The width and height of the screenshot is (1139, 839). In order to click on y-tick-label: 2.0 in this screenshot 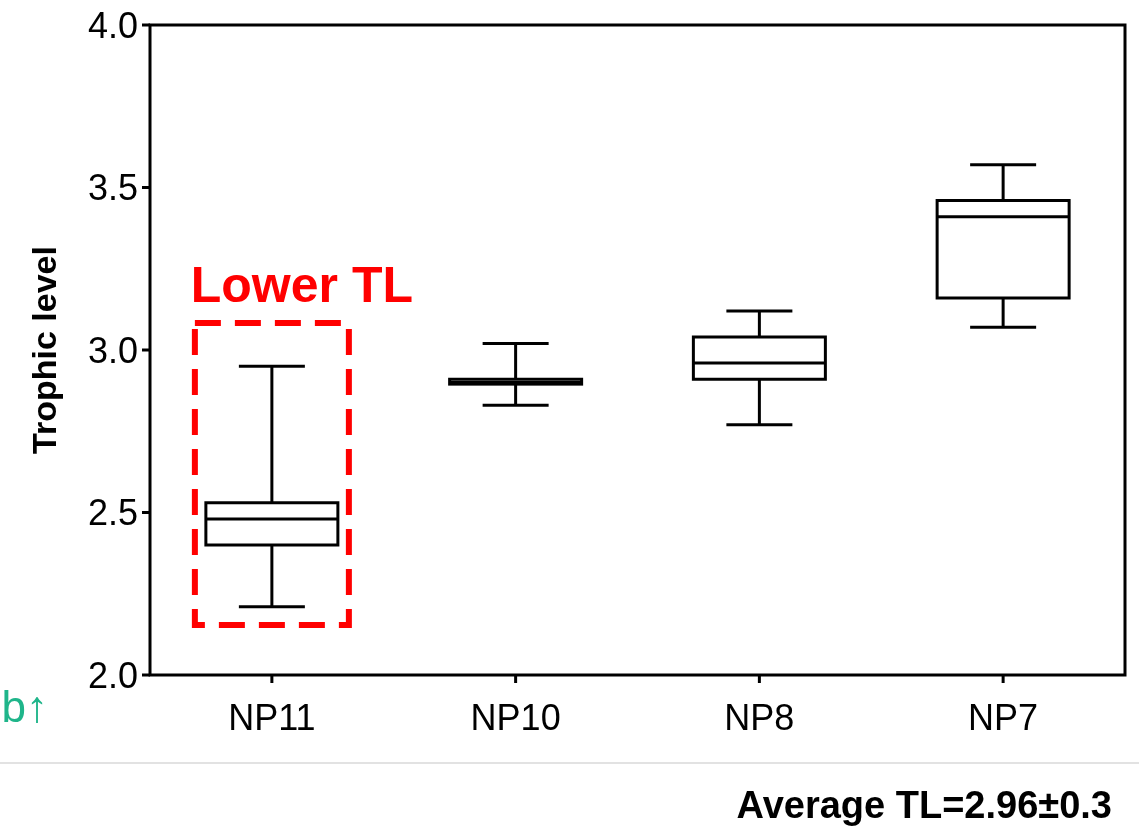, I will do `click(112, 675)`.